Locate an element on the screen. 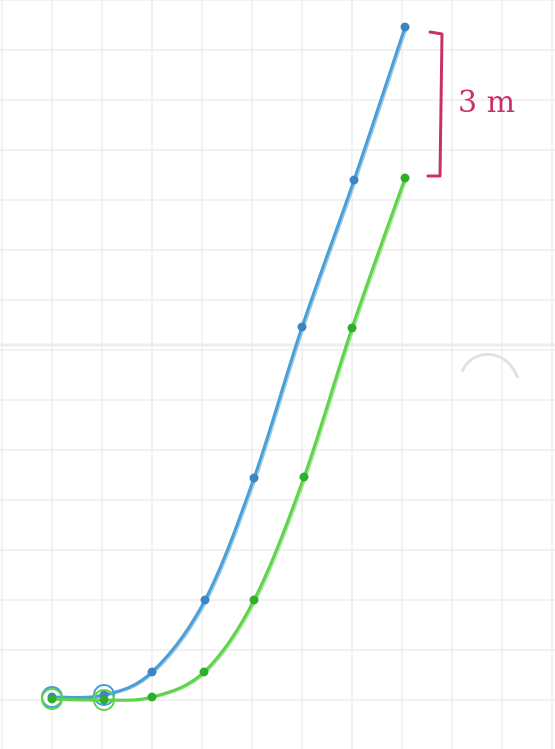 This screenshot has height=749, width=555. scale-label: 3 m is located at coordinates (486, 102).